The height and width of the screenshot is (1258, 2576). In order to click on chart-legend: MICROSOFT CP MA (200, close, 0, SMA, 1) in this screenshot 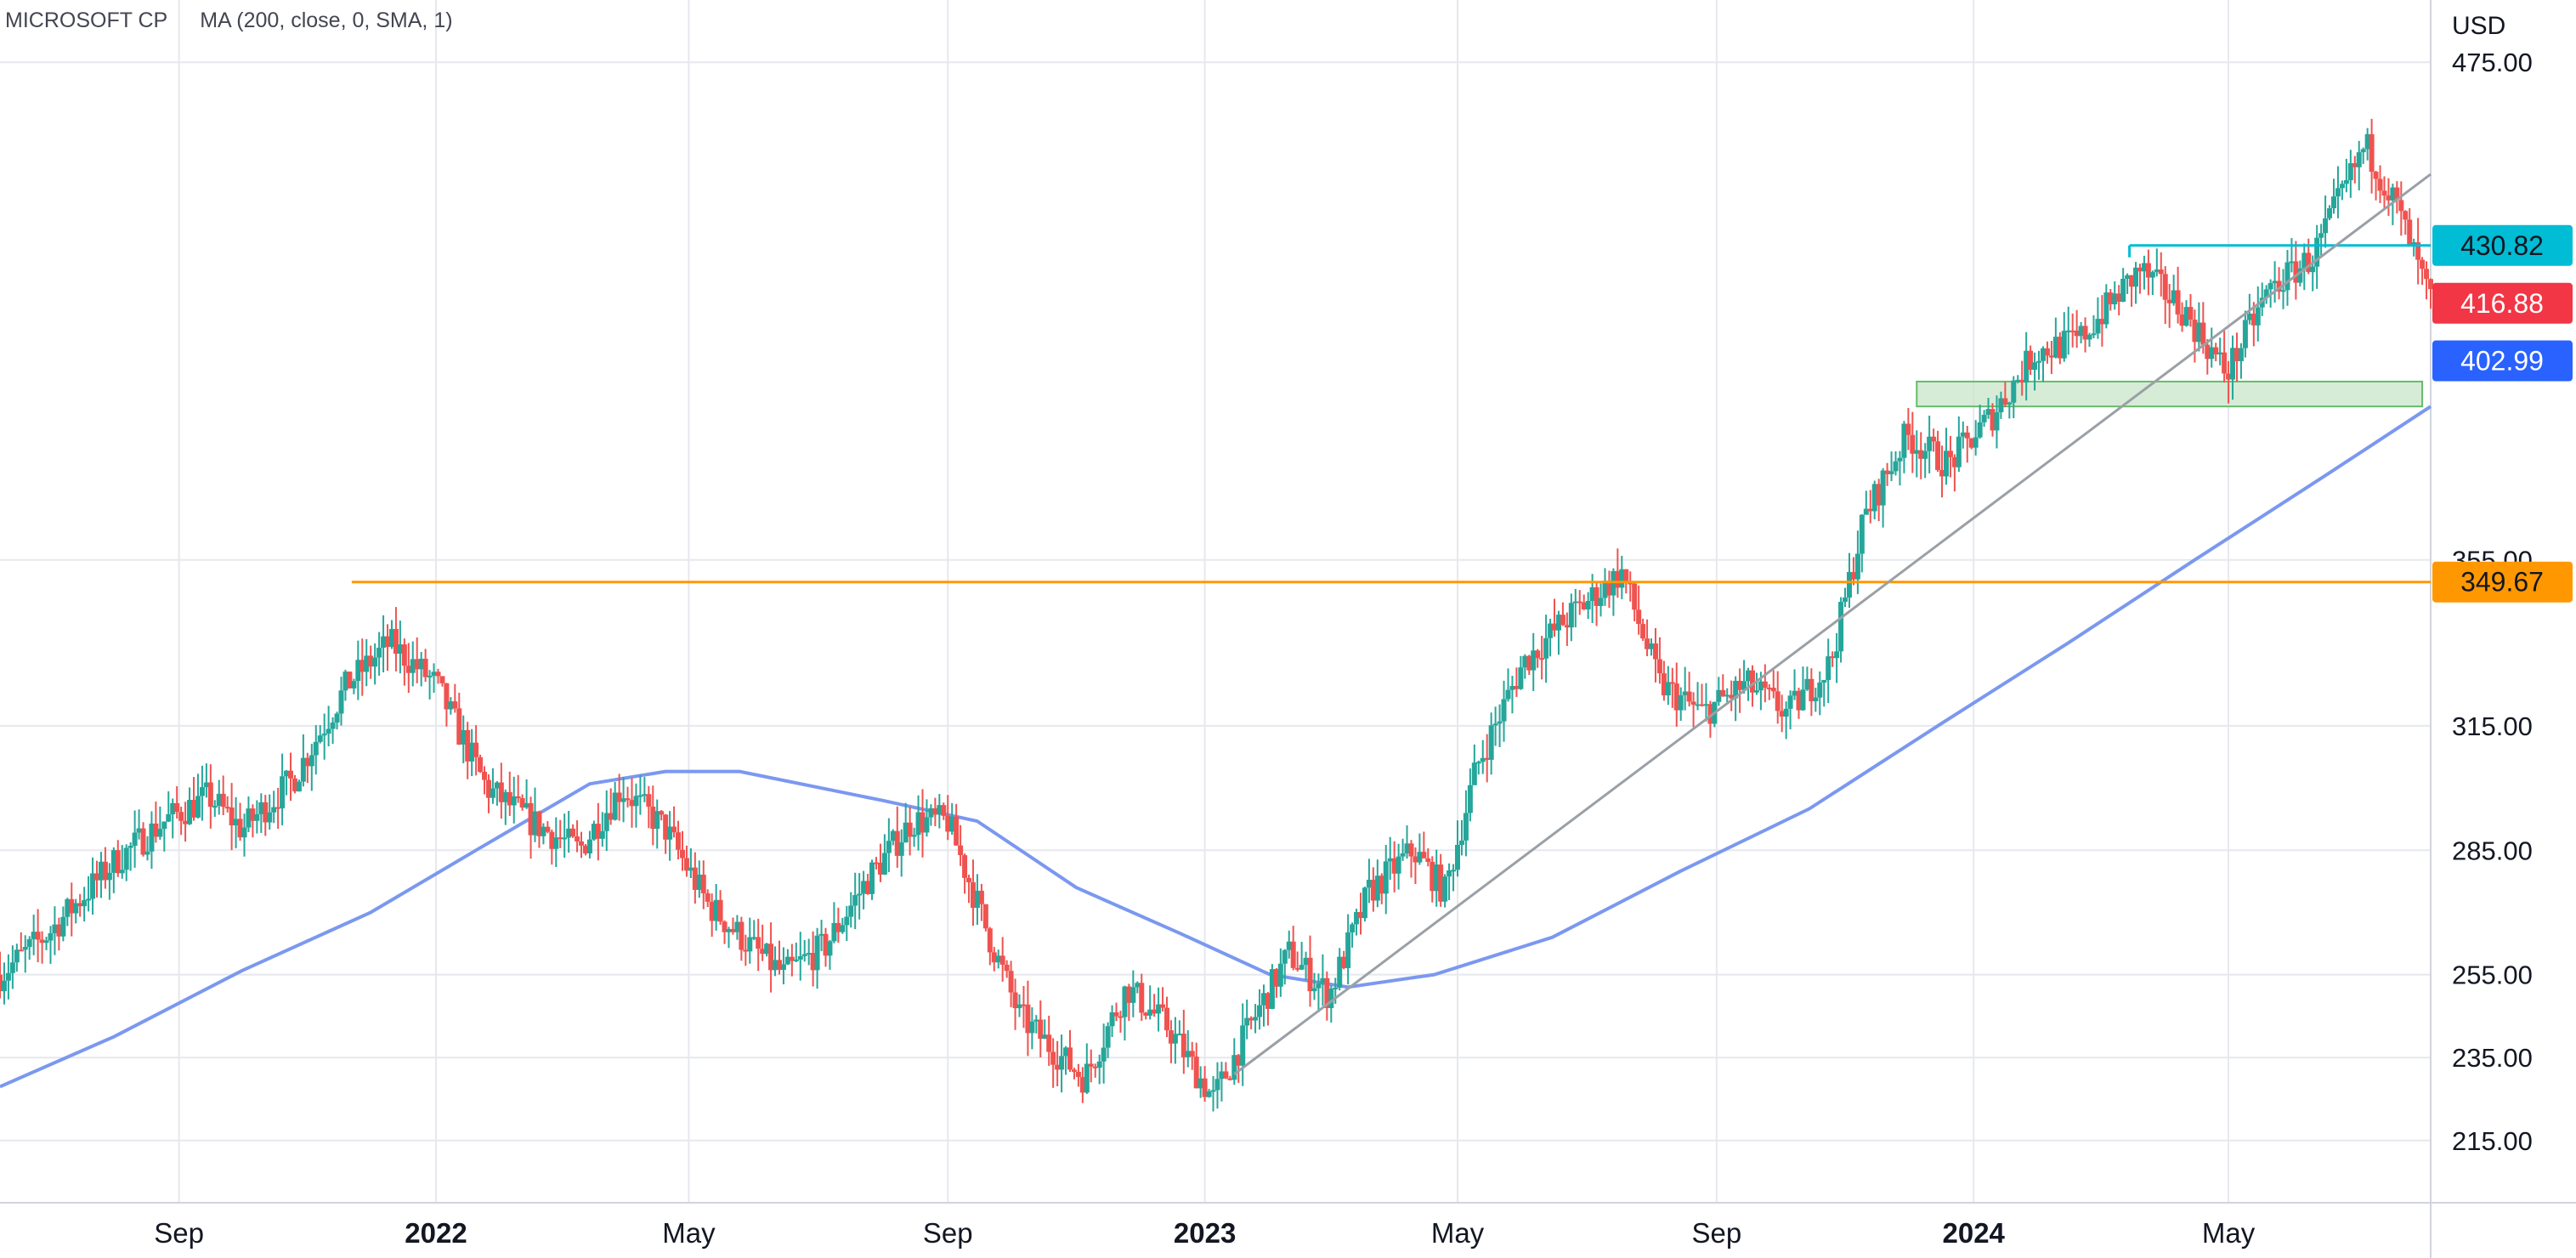, I will do `click(245, 20)`.